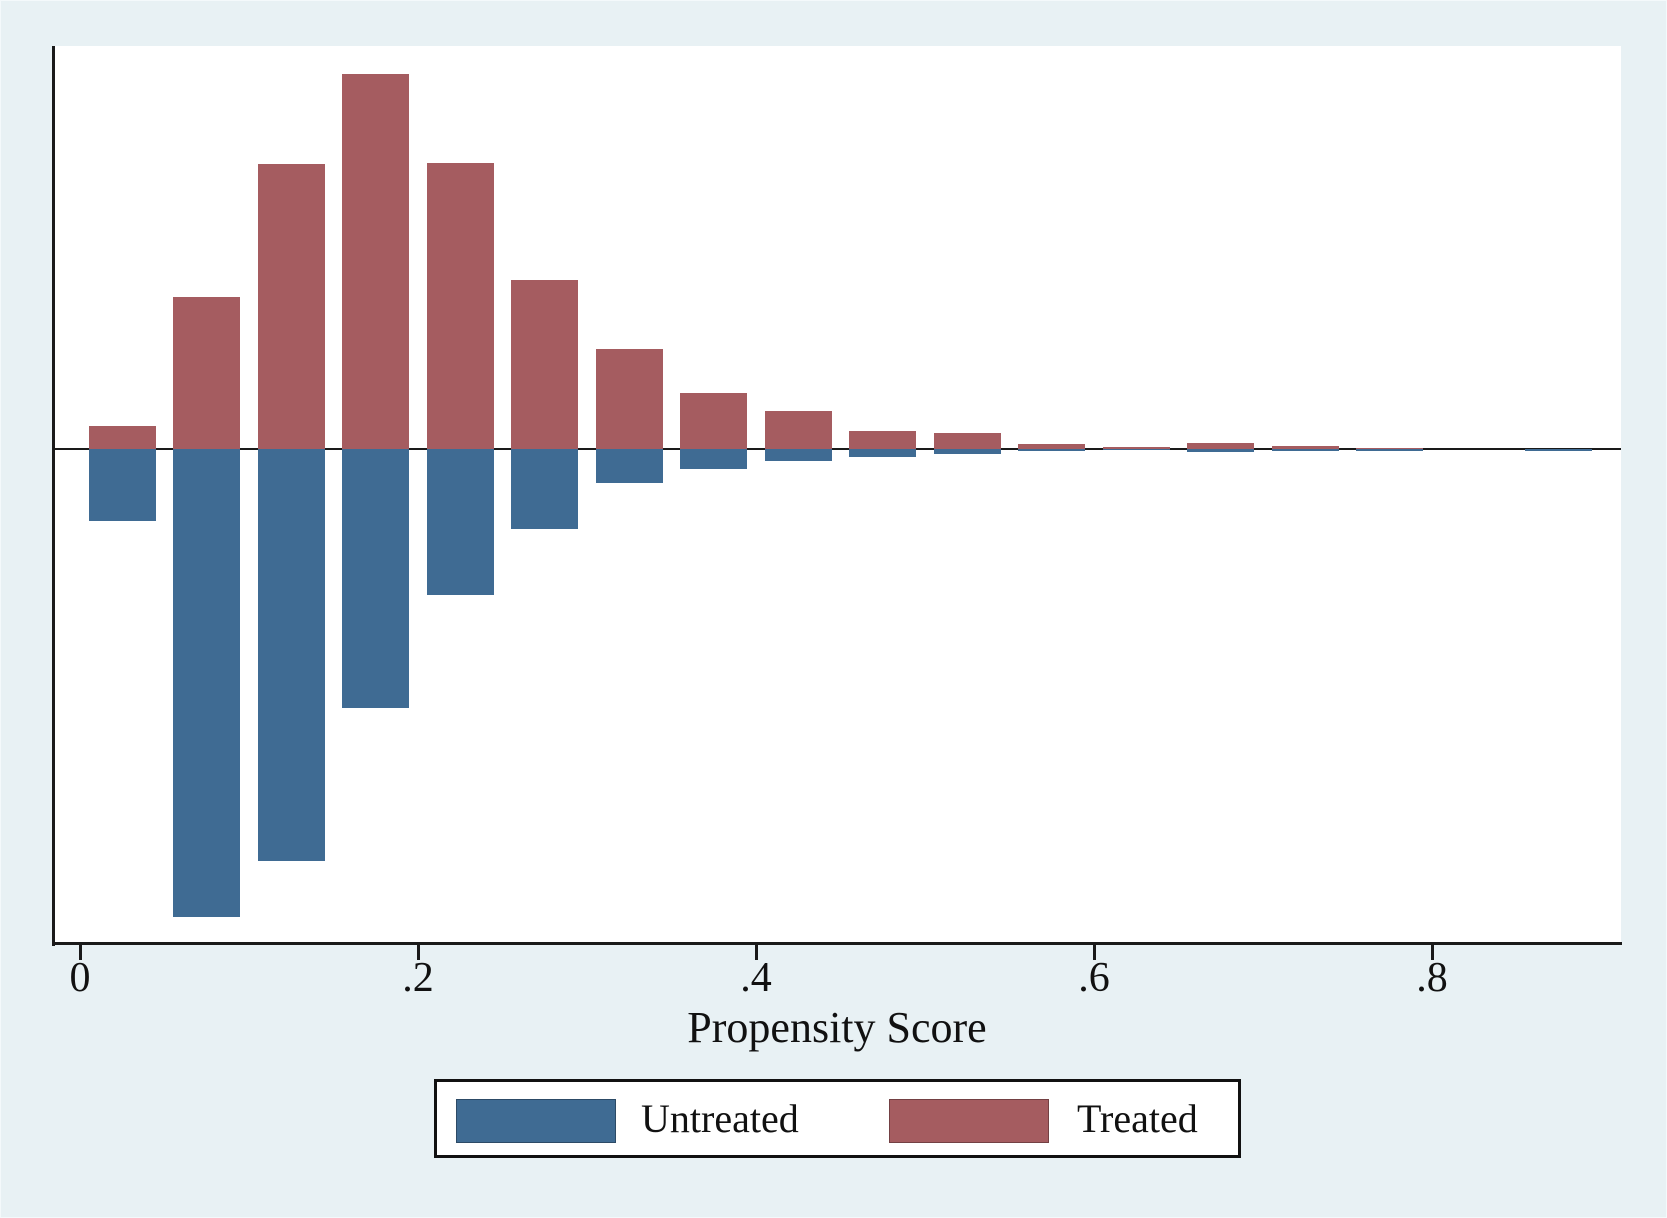  I want to click on x-tick-label: .4, so click(756, 978).